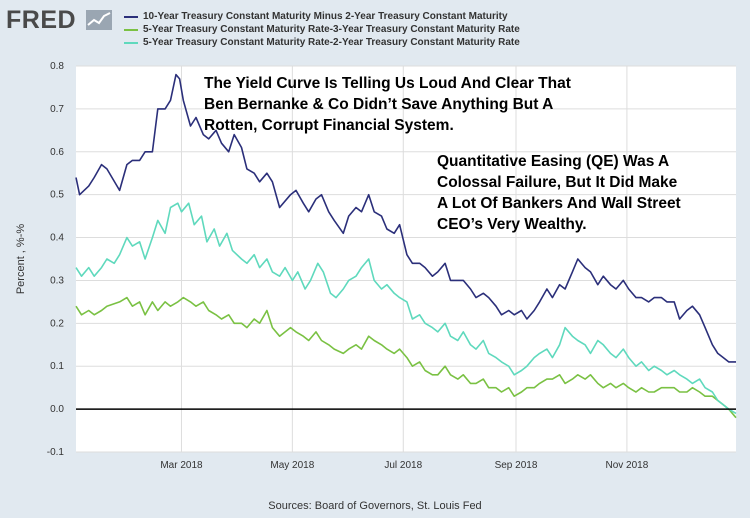  Describe the element at coordinates (57, 323) in the screenshot. I see `y-tick-label: 0.2` at that location.